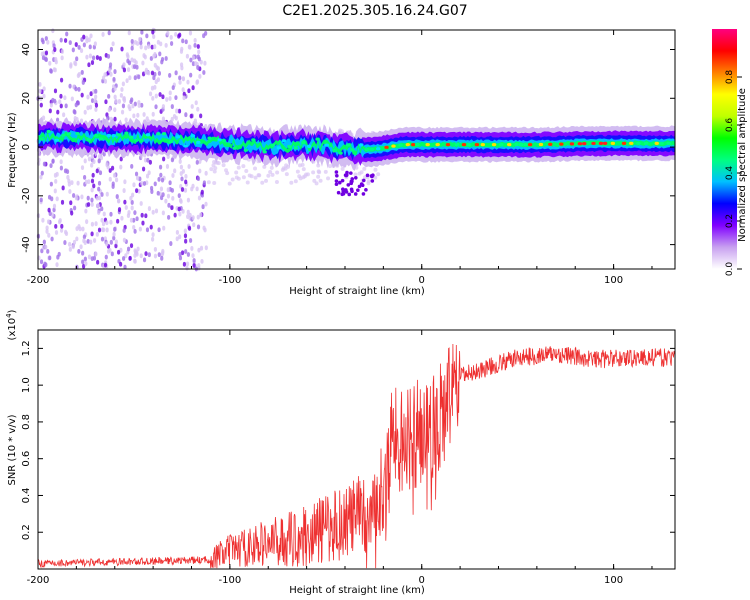  Describe the element at coordinates (730, 221) in the screenshot. I see `colorbar-tick-label: 0.2` at that location.